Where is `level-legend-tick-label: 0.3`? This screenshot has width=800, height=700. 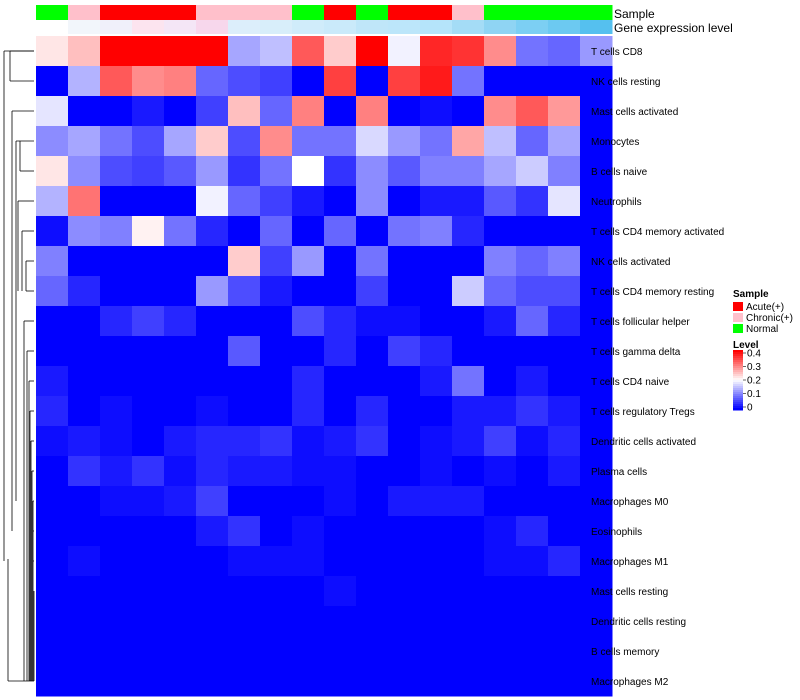 level-legend-tick-label: 0.3 is located at coordinates (754, 367).